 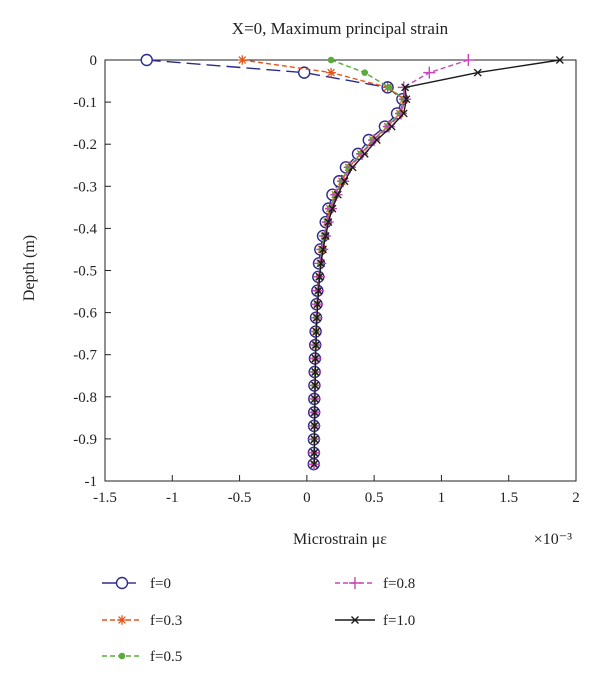 What do you see at coordinates (375, 621) in the screenshot?
I see `legend-item: f=1.0` at bounding box center [375, 621].